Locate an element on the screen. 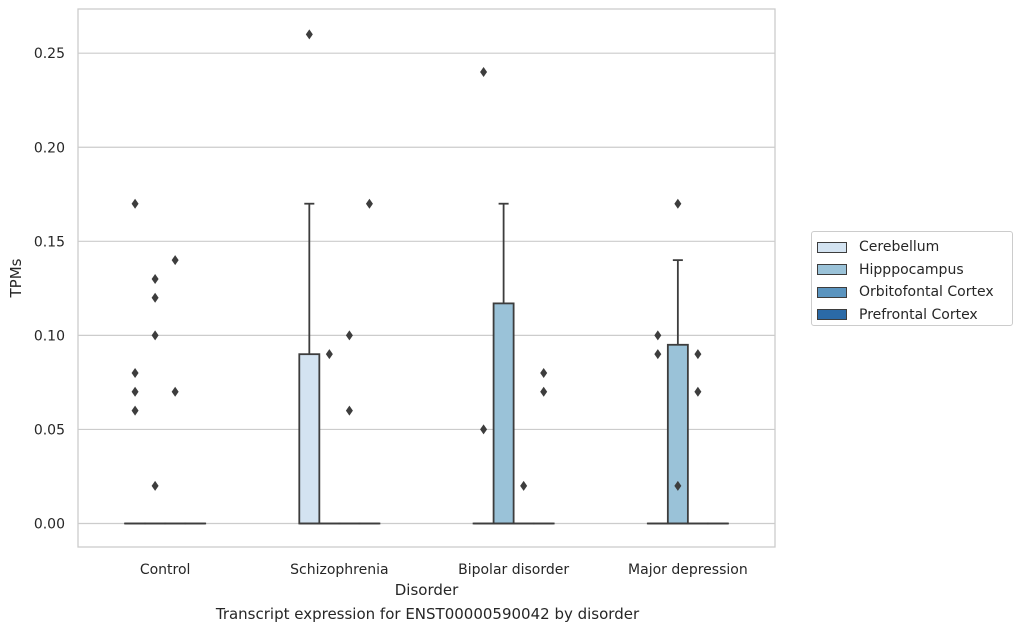 This screenshot has height=634, width=1023. x-axis-title: Disorder is located at coordinates (427, 590).